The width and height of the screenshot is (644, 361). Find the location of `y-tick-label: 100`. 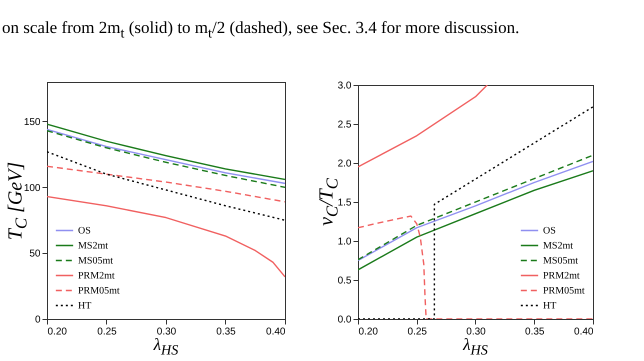

y-tick-label: 100 is located at coordinates (32, 188).